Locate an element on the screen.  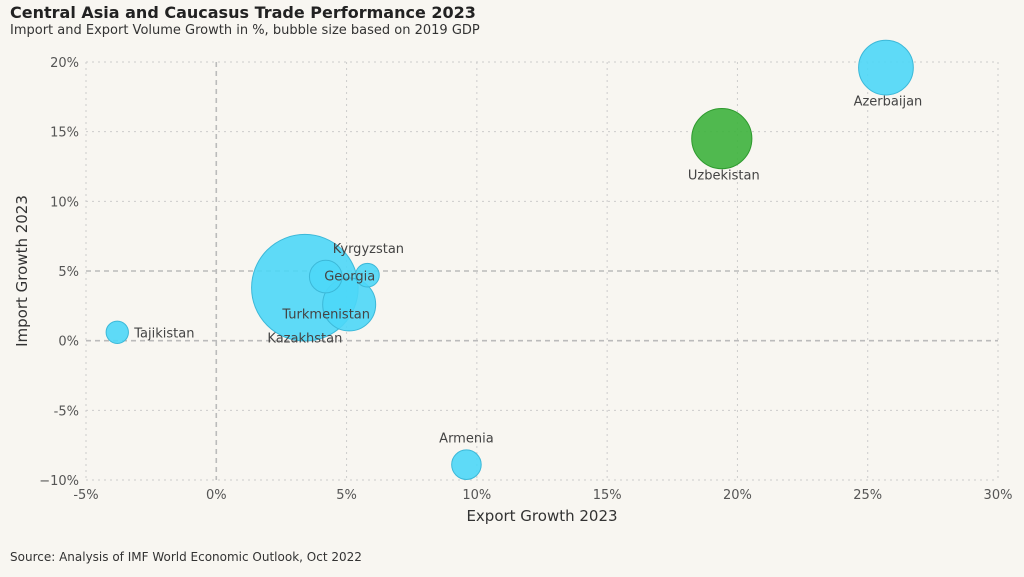
bubble-kyrgyzstan is located at coordinates (367, 275).